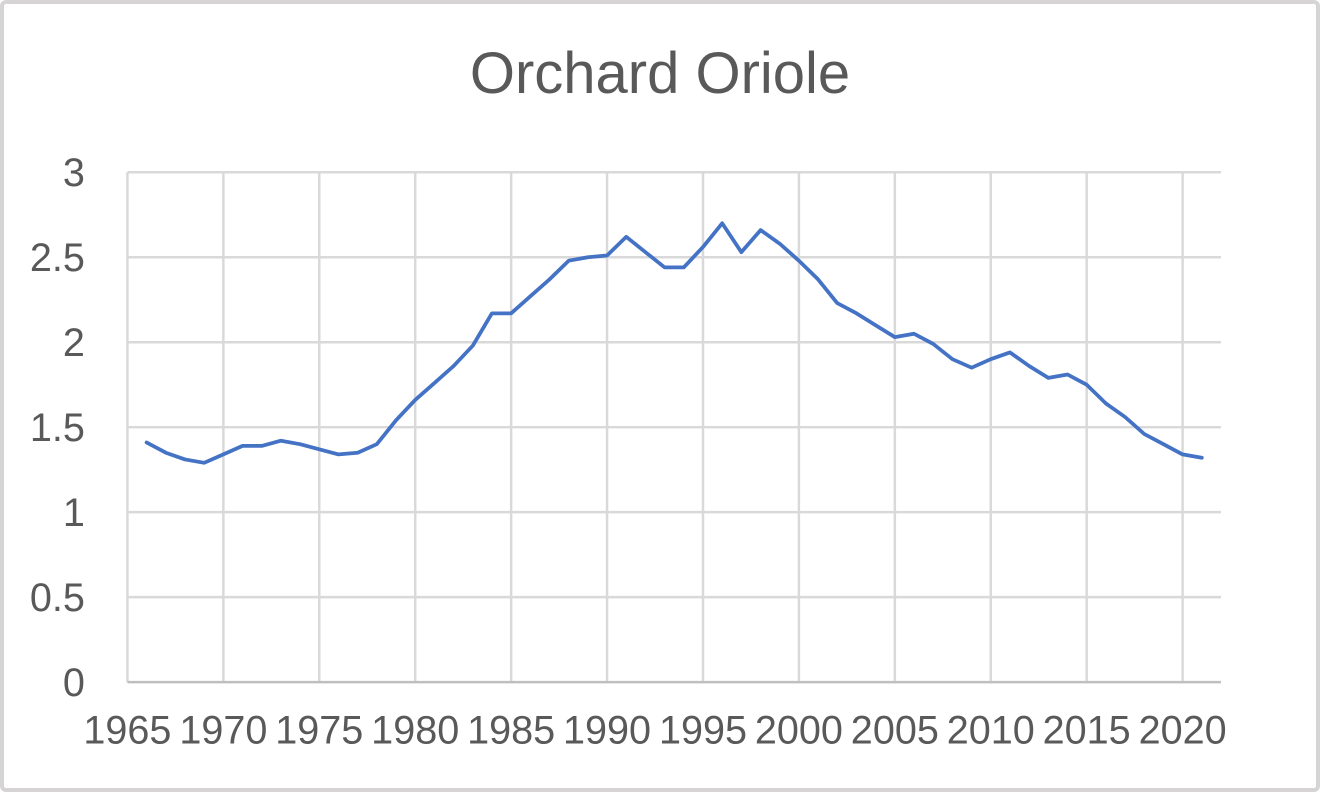 This screenshot has height=792, width=1320. Describe the element at coordinates (127, 730) in the screenshot. I see `x-tick-label-1965: 1965` at that location.